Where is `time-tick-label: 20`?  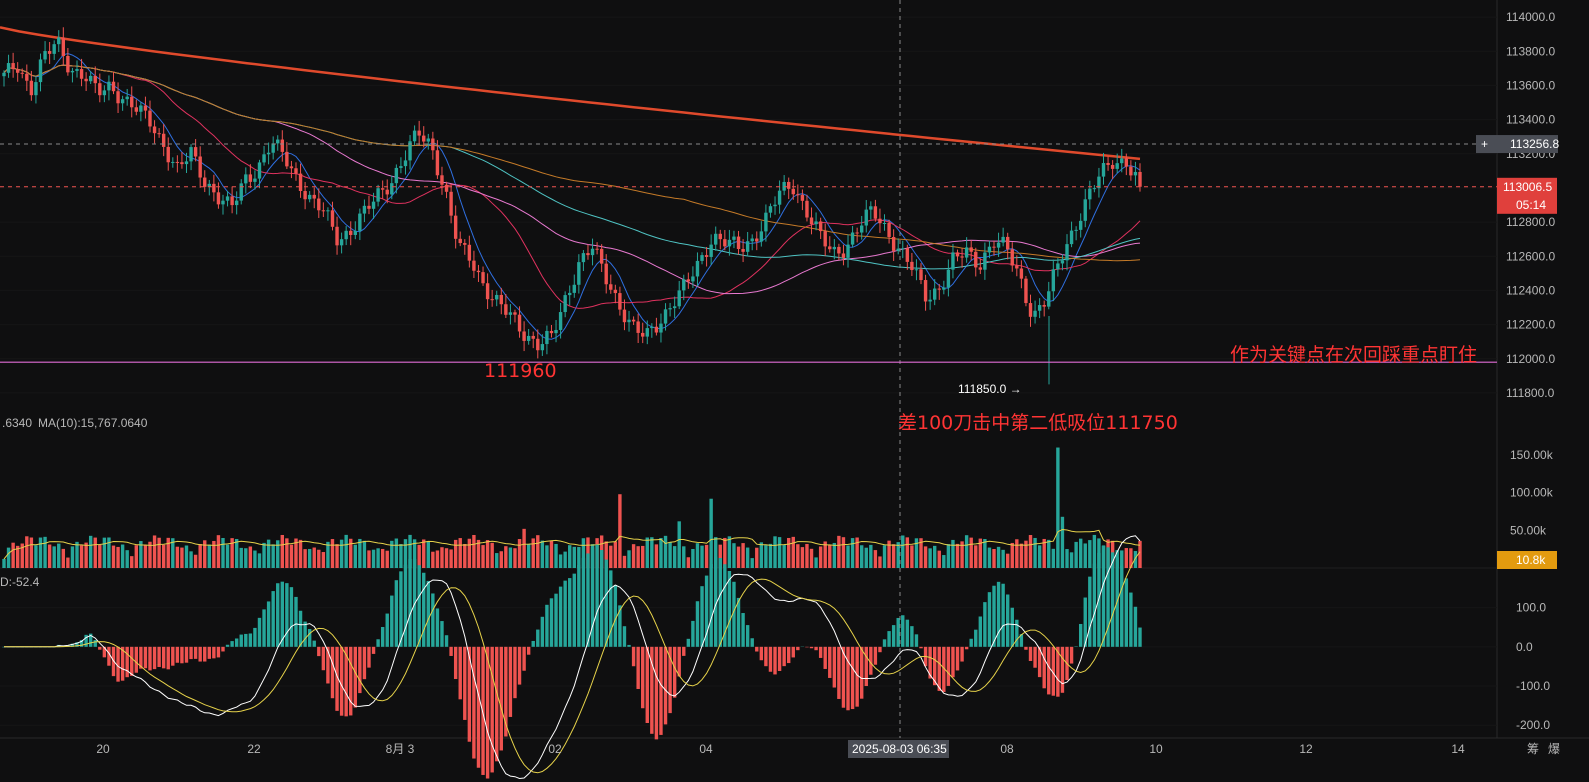 time-tick-label: 20 is located at coordinates (103, 749).